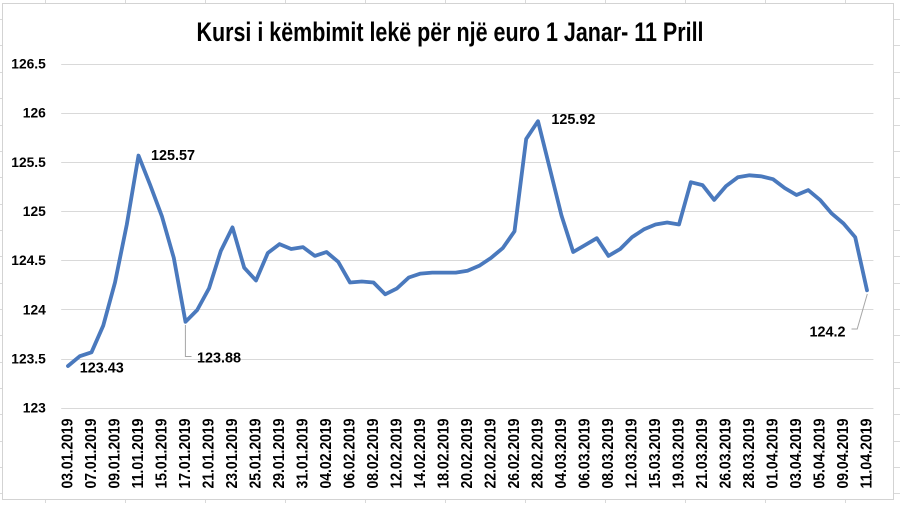 This screenshot has height=508, width=900. Describe the element at coordinates (28, 64) in the screenshot. I see `svg-text: 126.5` at that location.